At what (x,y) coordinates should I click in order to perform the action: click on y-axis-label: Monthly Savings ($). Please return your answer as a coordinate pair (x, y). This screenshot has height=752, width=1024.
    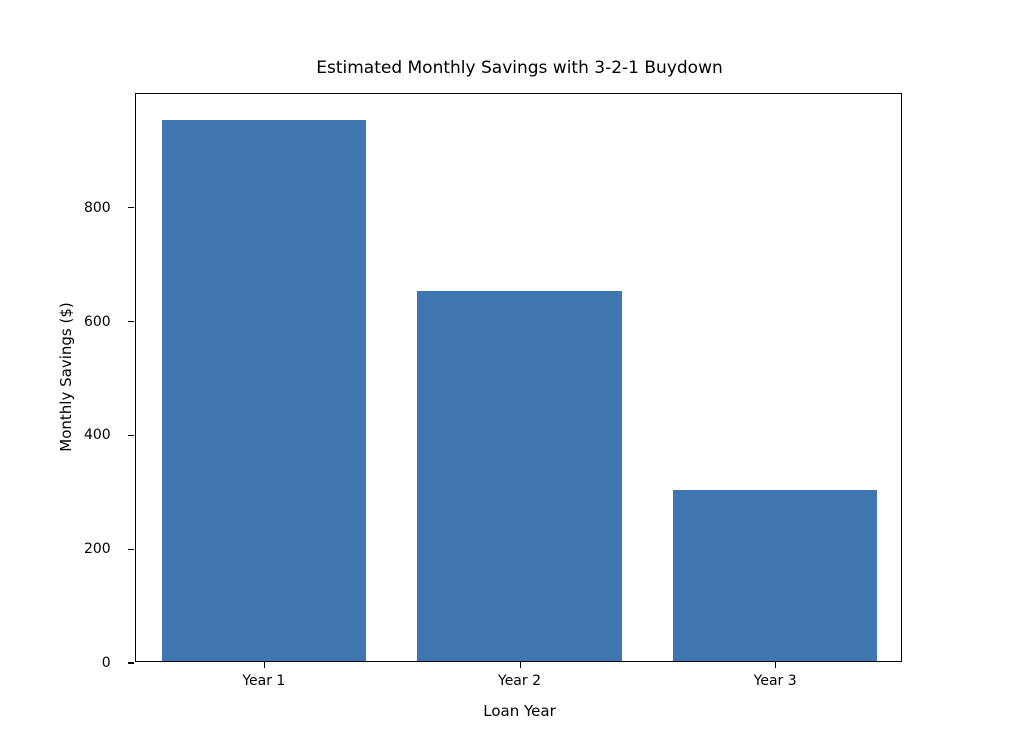
    Looking at the image, I should click on (66, 377).